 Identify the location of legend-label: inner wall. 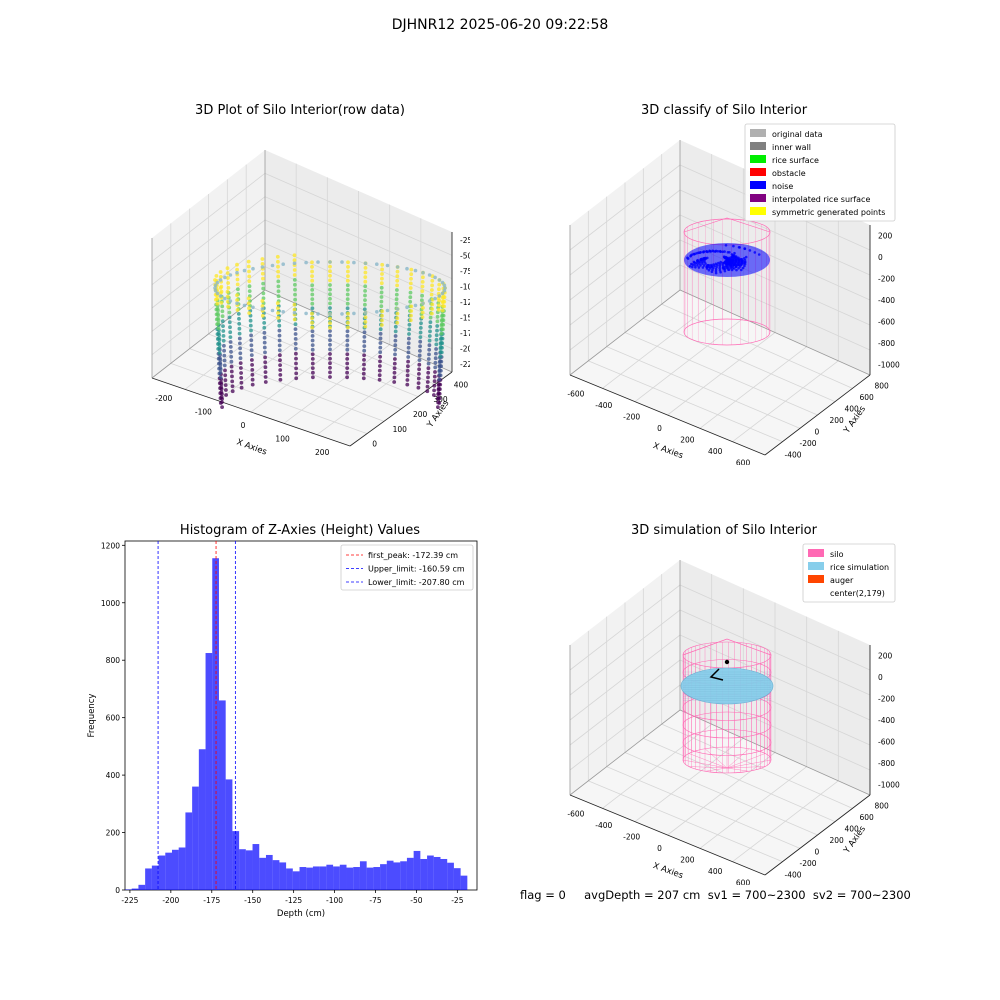
(791, 147).